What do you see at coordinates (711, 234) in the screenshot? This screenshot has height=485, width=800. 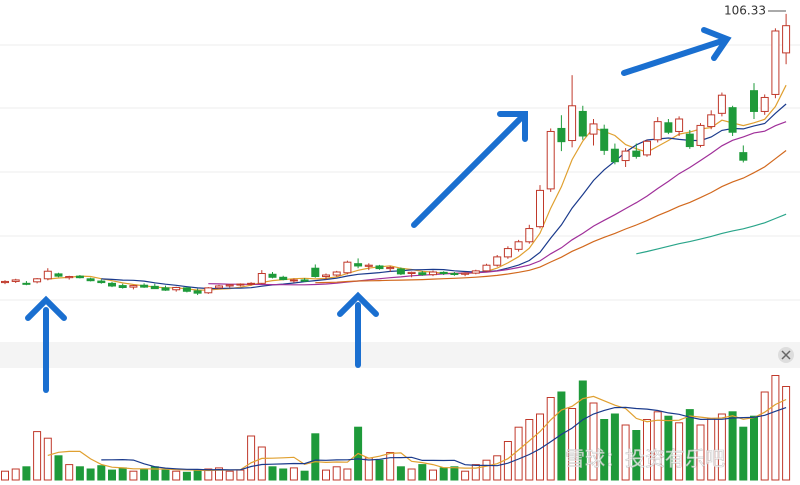 I see `moving-average` at bounding box center [711, 234].